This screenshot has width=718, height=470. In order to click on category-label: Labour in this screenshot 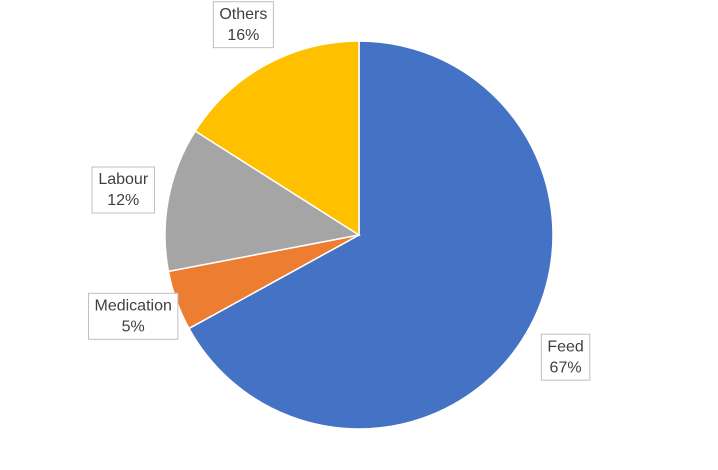, I will do `click(123, 179)`.